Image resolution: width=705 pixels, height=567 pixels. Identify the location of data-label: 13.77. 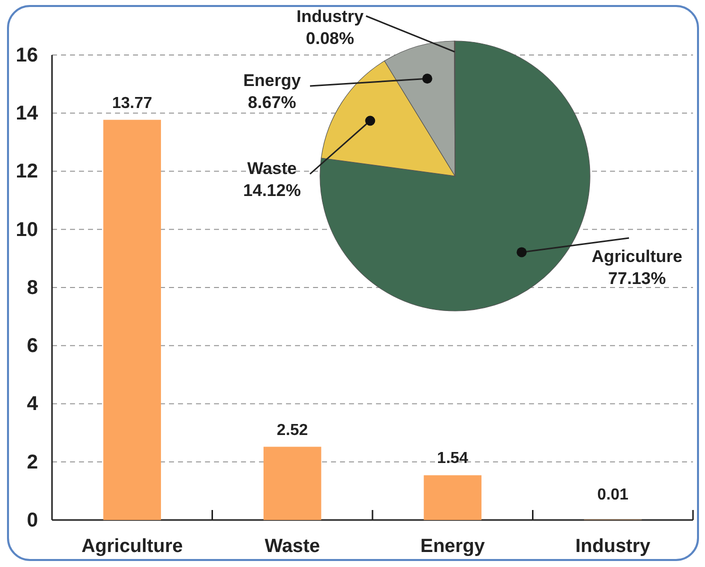
(132, 103).